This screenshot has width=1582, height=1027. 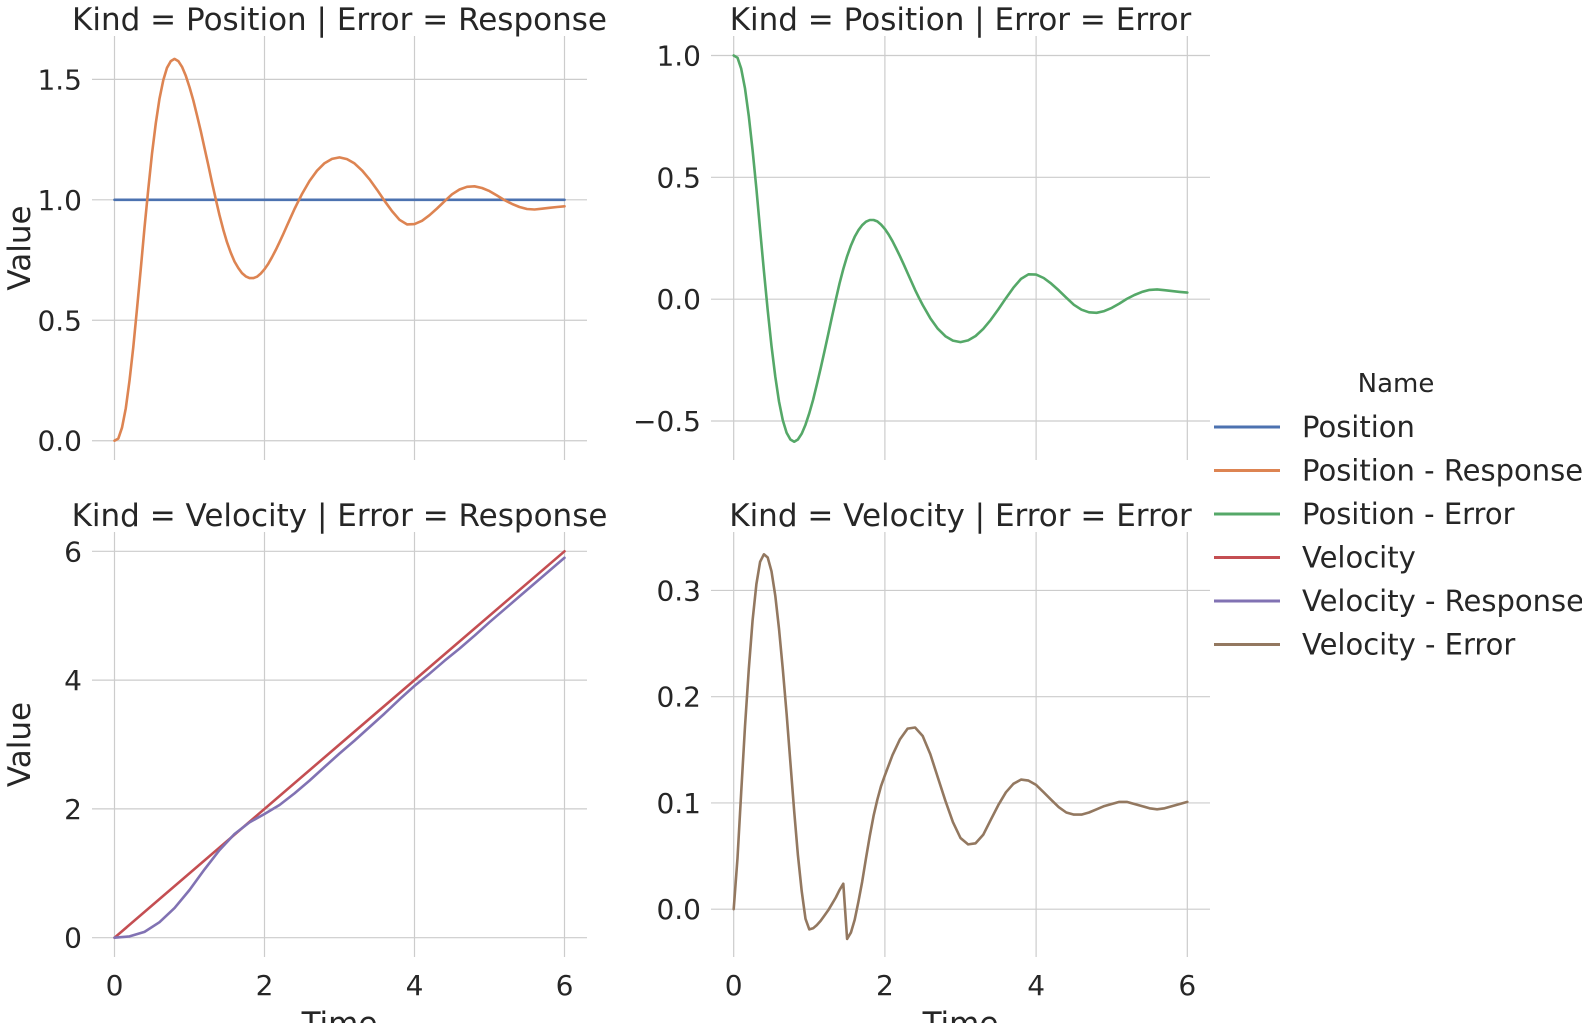 What do you see at coordinates (339, 747) in the screenshot?
I see `series-line-velocity-response` at bounding box center [339, 747].